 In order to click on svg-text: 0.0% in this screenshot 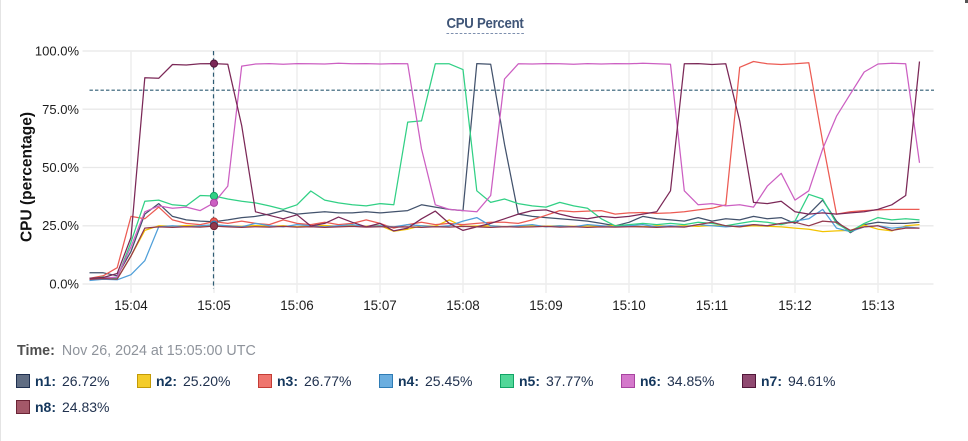, I will do `click(64, 284)`.